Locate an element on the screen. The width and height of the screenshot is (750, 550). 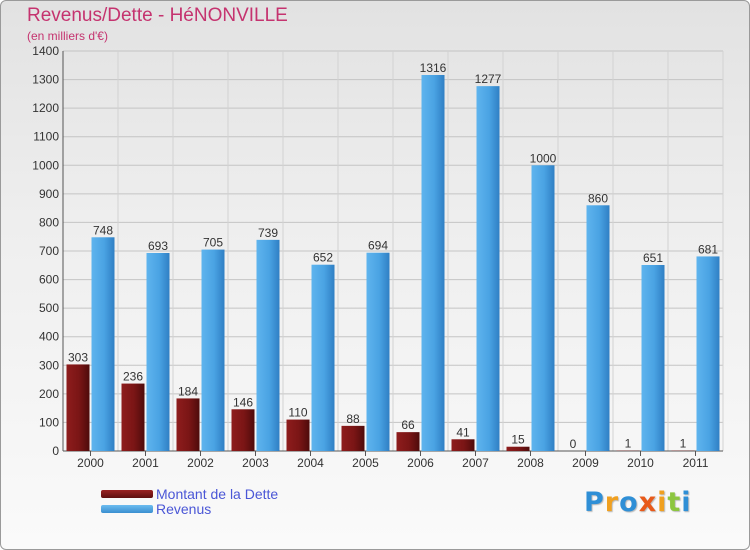
y-tick-label: 1300 is located at coordinates (45, 80).